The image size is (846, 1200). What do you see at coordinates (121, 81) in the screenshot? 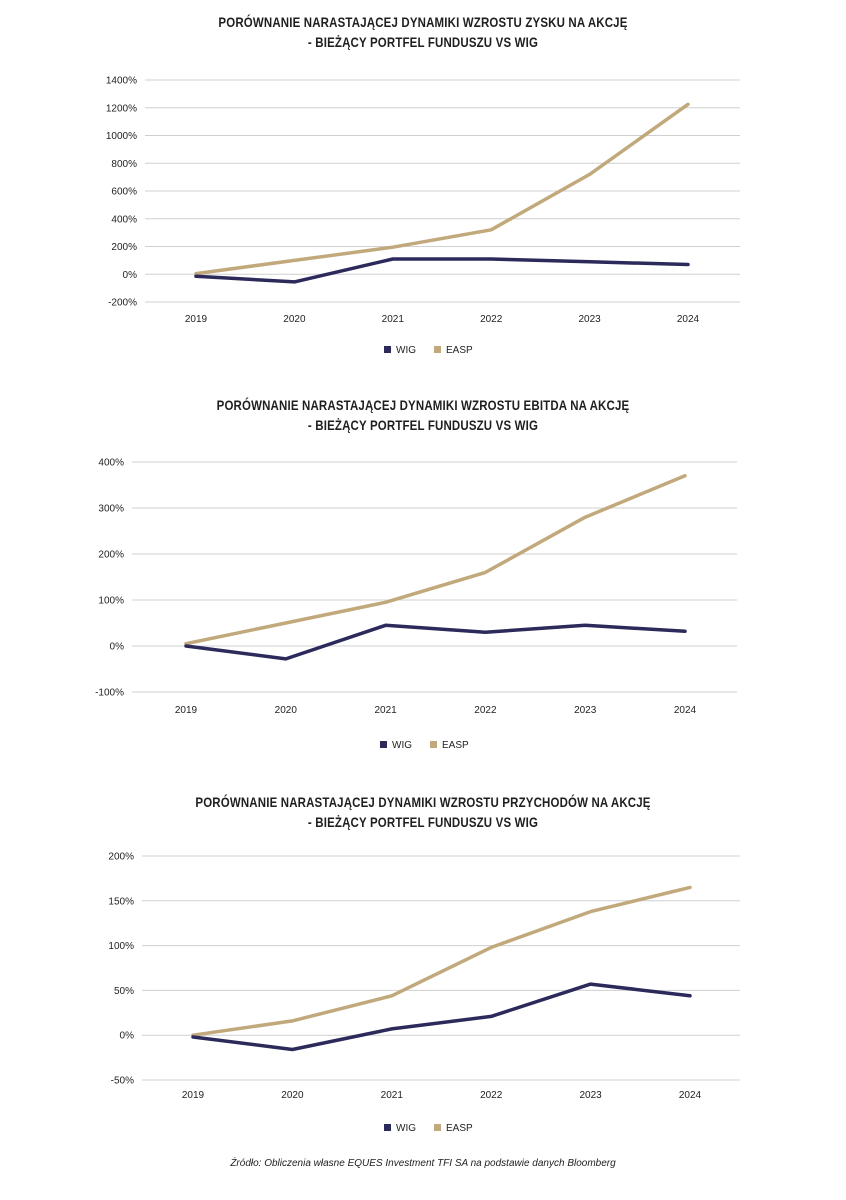
I see `y-tick-label: 1400%` at bounding box center [121, 81].